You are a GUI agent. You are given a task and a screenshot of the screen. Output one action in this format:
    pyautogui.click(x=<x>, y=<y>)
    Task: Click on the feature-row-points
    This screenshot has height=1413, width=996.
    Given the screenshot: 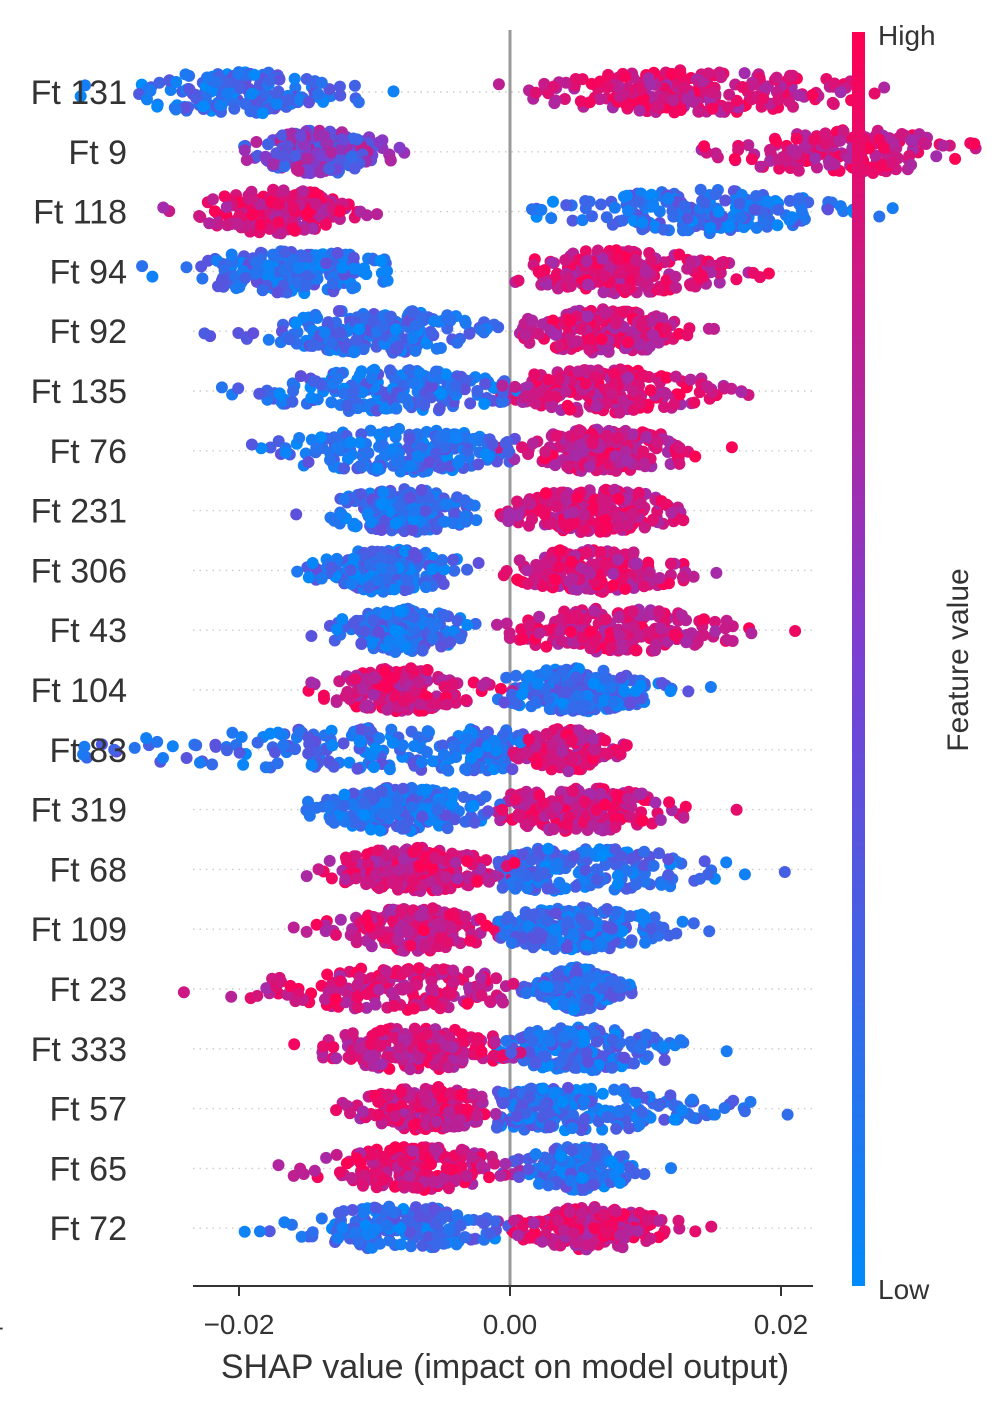 What is the action you would take?
    pyautogui.click(x=355, y=749)
    